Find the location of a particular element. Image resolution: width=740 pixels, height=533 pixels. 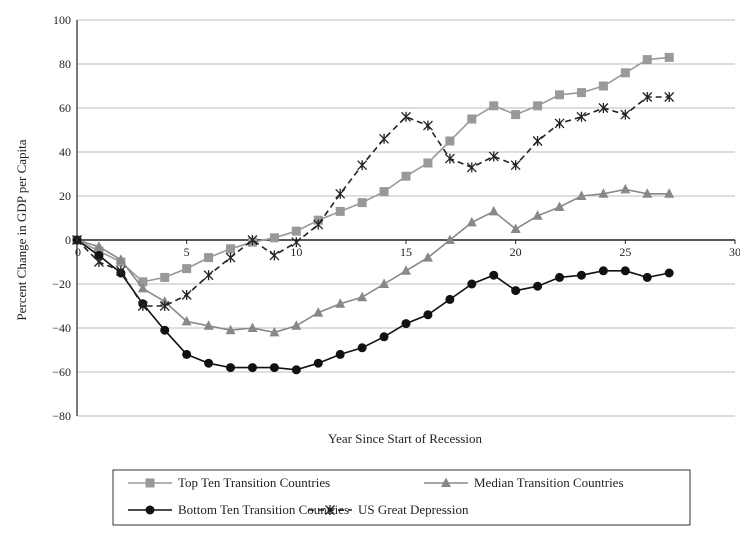

legend-item-bottom-ten-transition-countries: Bottom Ten Transition Countries is located at coordinates (238, 509).